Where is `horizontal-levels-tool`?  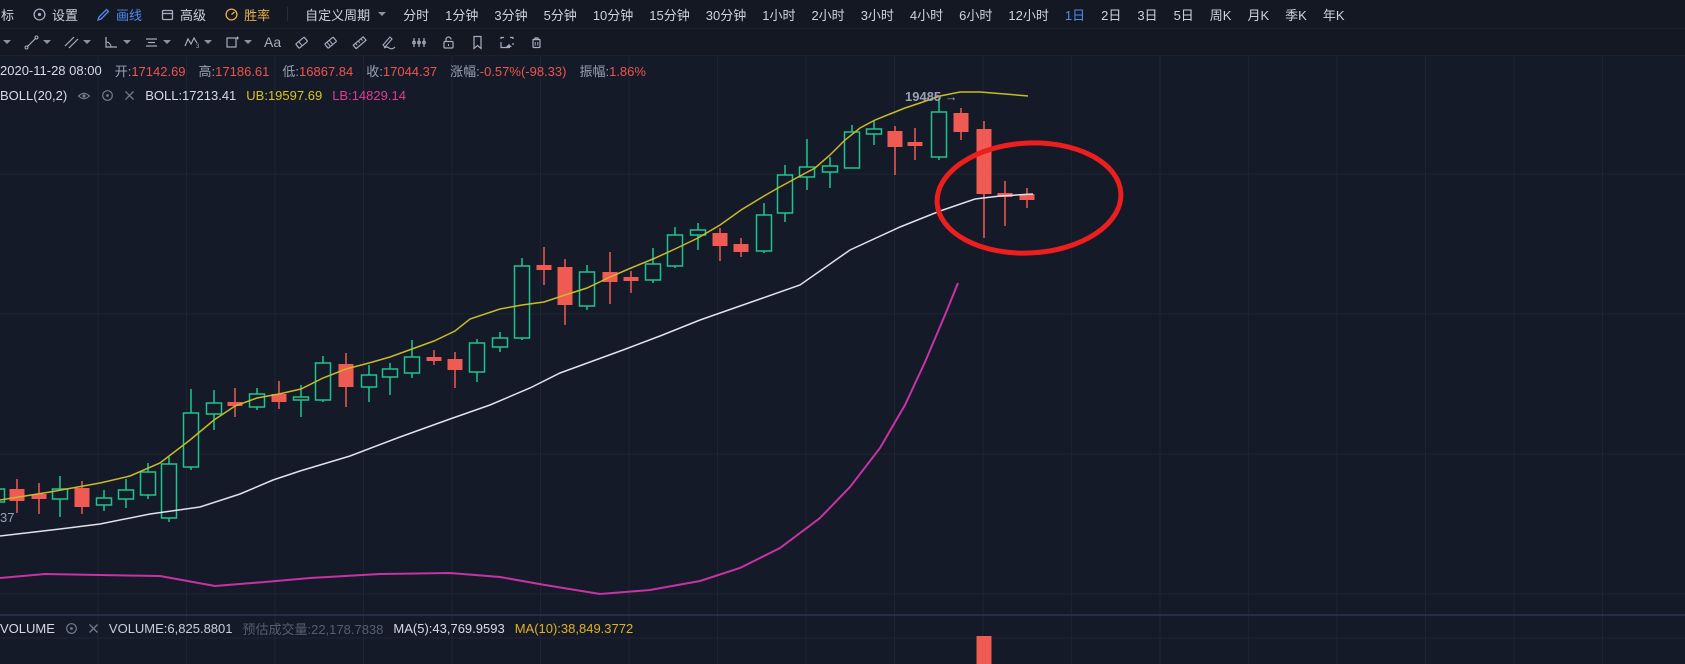 horizontal-levels-tool is located at coordinates (157, 42).